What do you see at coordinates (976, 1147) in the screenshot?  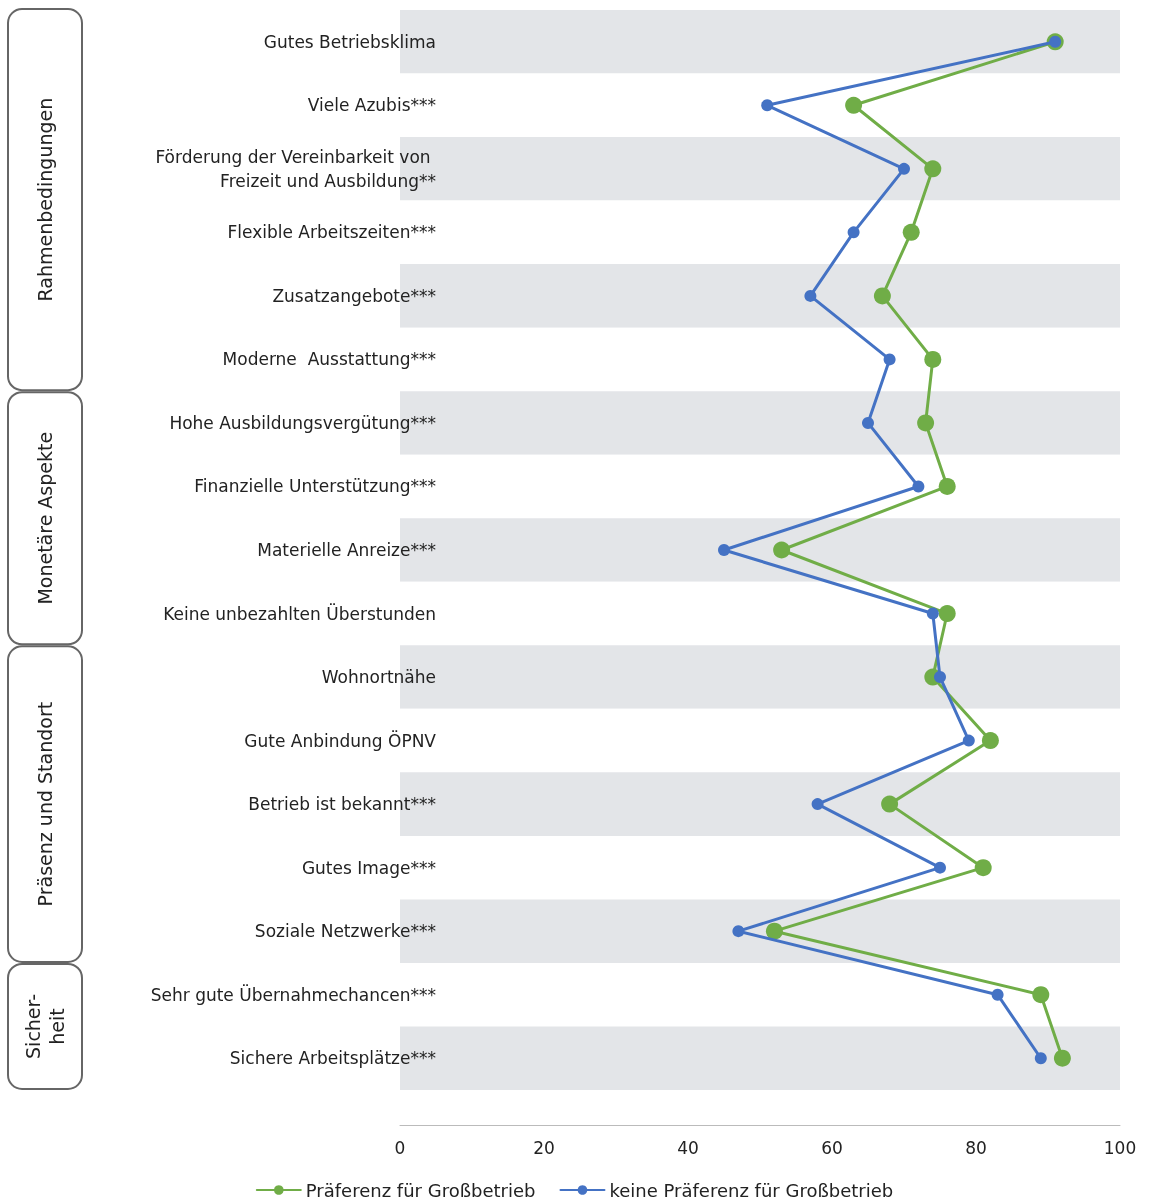 I see `x-tick-label: 80` at bounding box center [976, 1147].